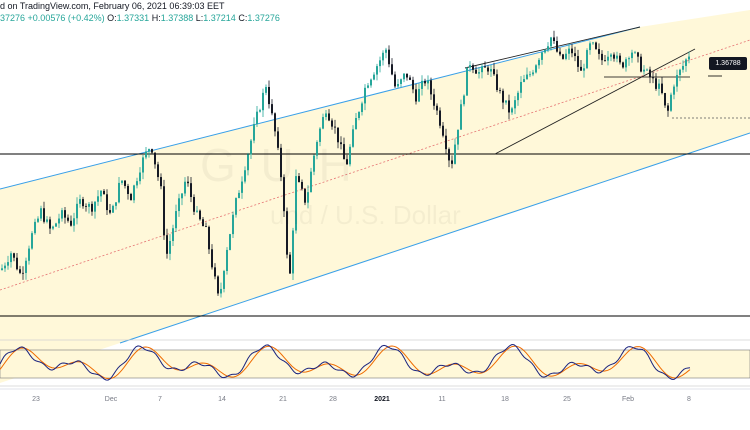 This screenshot has height=430, width=750. What do you see at coordinates (36, 399) in the screenshot?
I see `x-tick-label: 23` at bounding box center [36, 399].